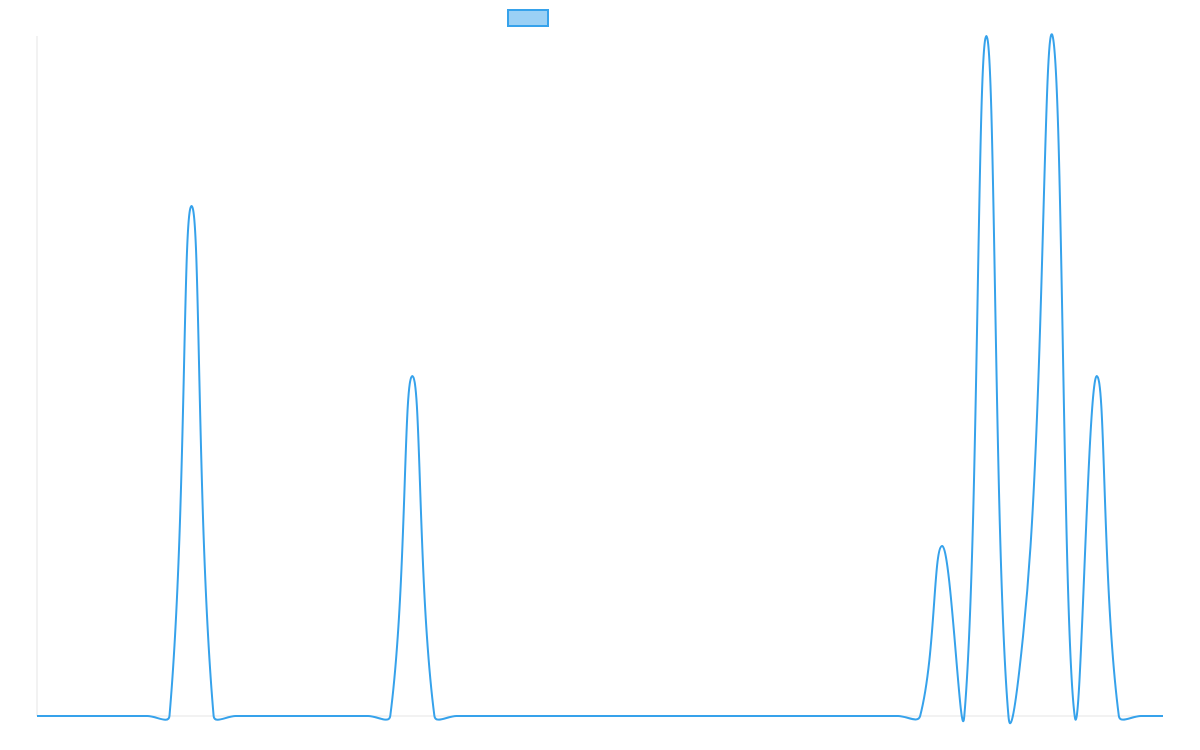 This screenshot has height=750, width=1200. I want to click on legend-swatch, so click(528, 18).